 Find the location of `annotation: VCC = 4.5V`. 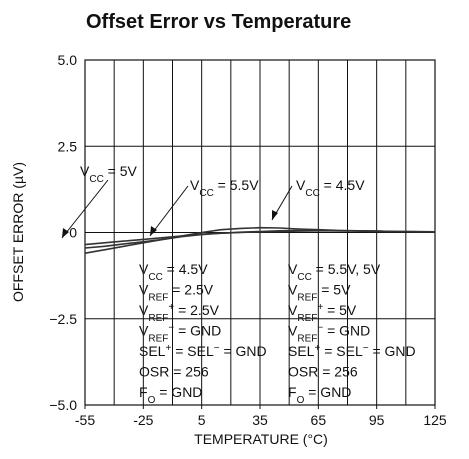

annotation: VCC = 4.5V is located at coordinates (330, 188).